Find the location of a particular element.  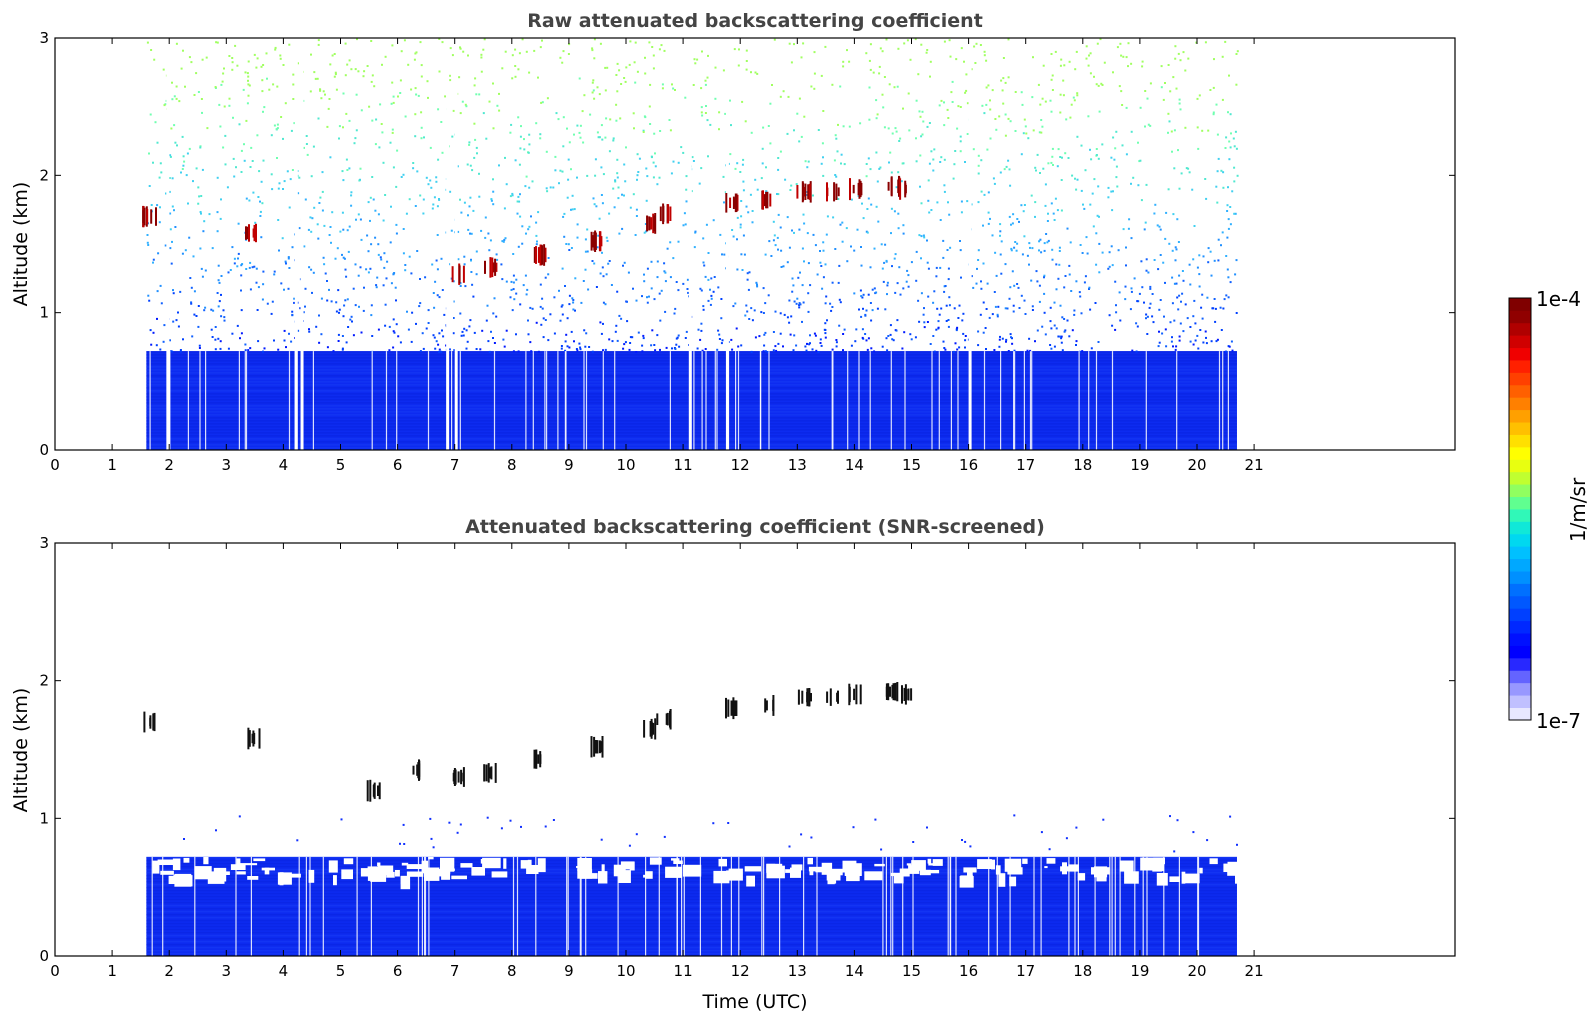

x-tick-label: 10 is located at coordinates (625, 465).